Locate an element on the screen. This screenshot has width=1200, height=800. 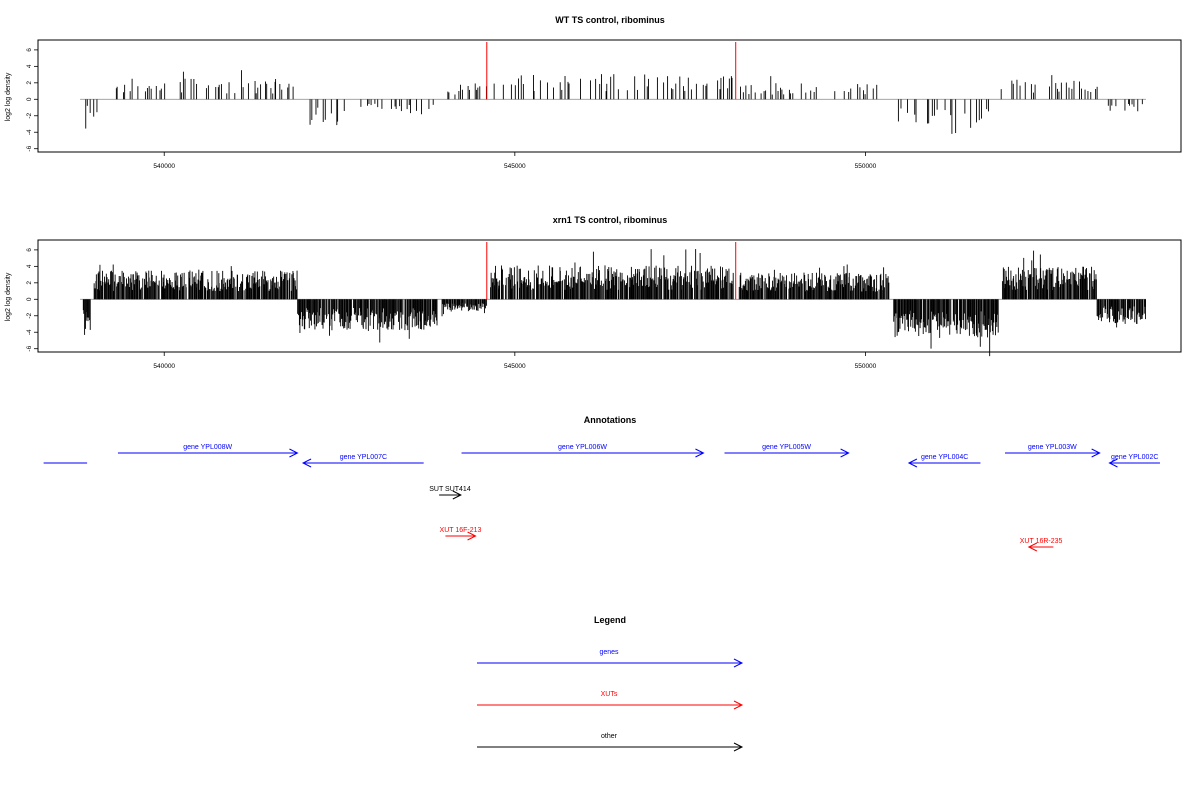
wt-panel-title: WT TS control, ribominus is located at coordinates (610, 20).